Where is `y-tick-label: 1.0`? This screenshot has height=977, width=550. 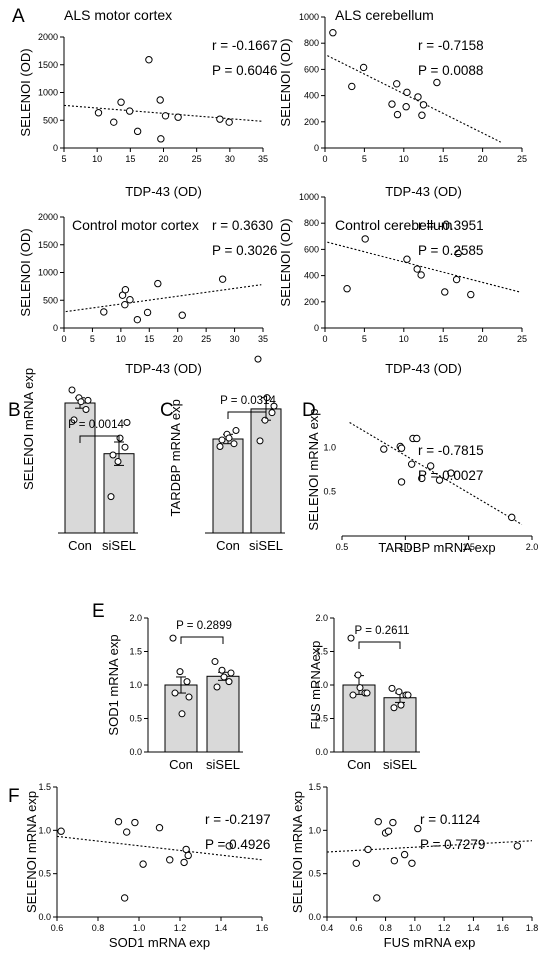 y-tick-label: 1.0 is located at coordinates (329, 447).